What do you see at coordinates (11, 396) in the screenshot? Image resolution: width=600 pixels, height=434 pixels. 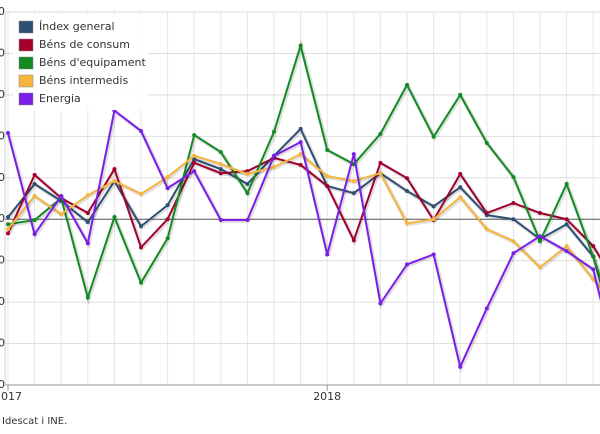 I see `x-tick-label: 2017` at bounding box center [11, 396].